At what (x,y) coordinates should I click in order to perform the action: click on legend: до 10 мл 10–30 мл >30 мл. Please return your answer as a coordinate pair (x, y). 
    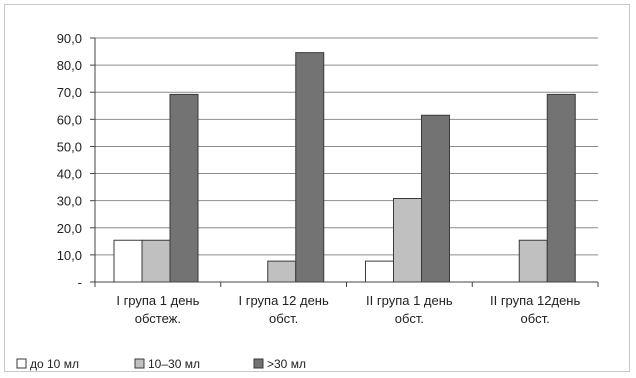
    Looking at the image, I should click on (161, 364).